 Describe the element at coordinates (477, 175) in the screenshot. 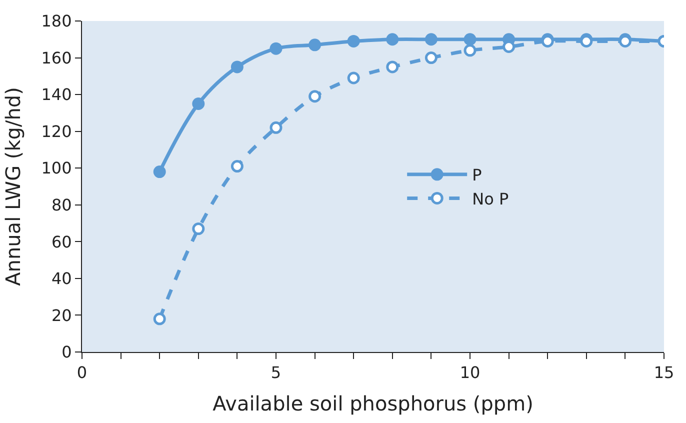

I see `legend-label: P` at that location.